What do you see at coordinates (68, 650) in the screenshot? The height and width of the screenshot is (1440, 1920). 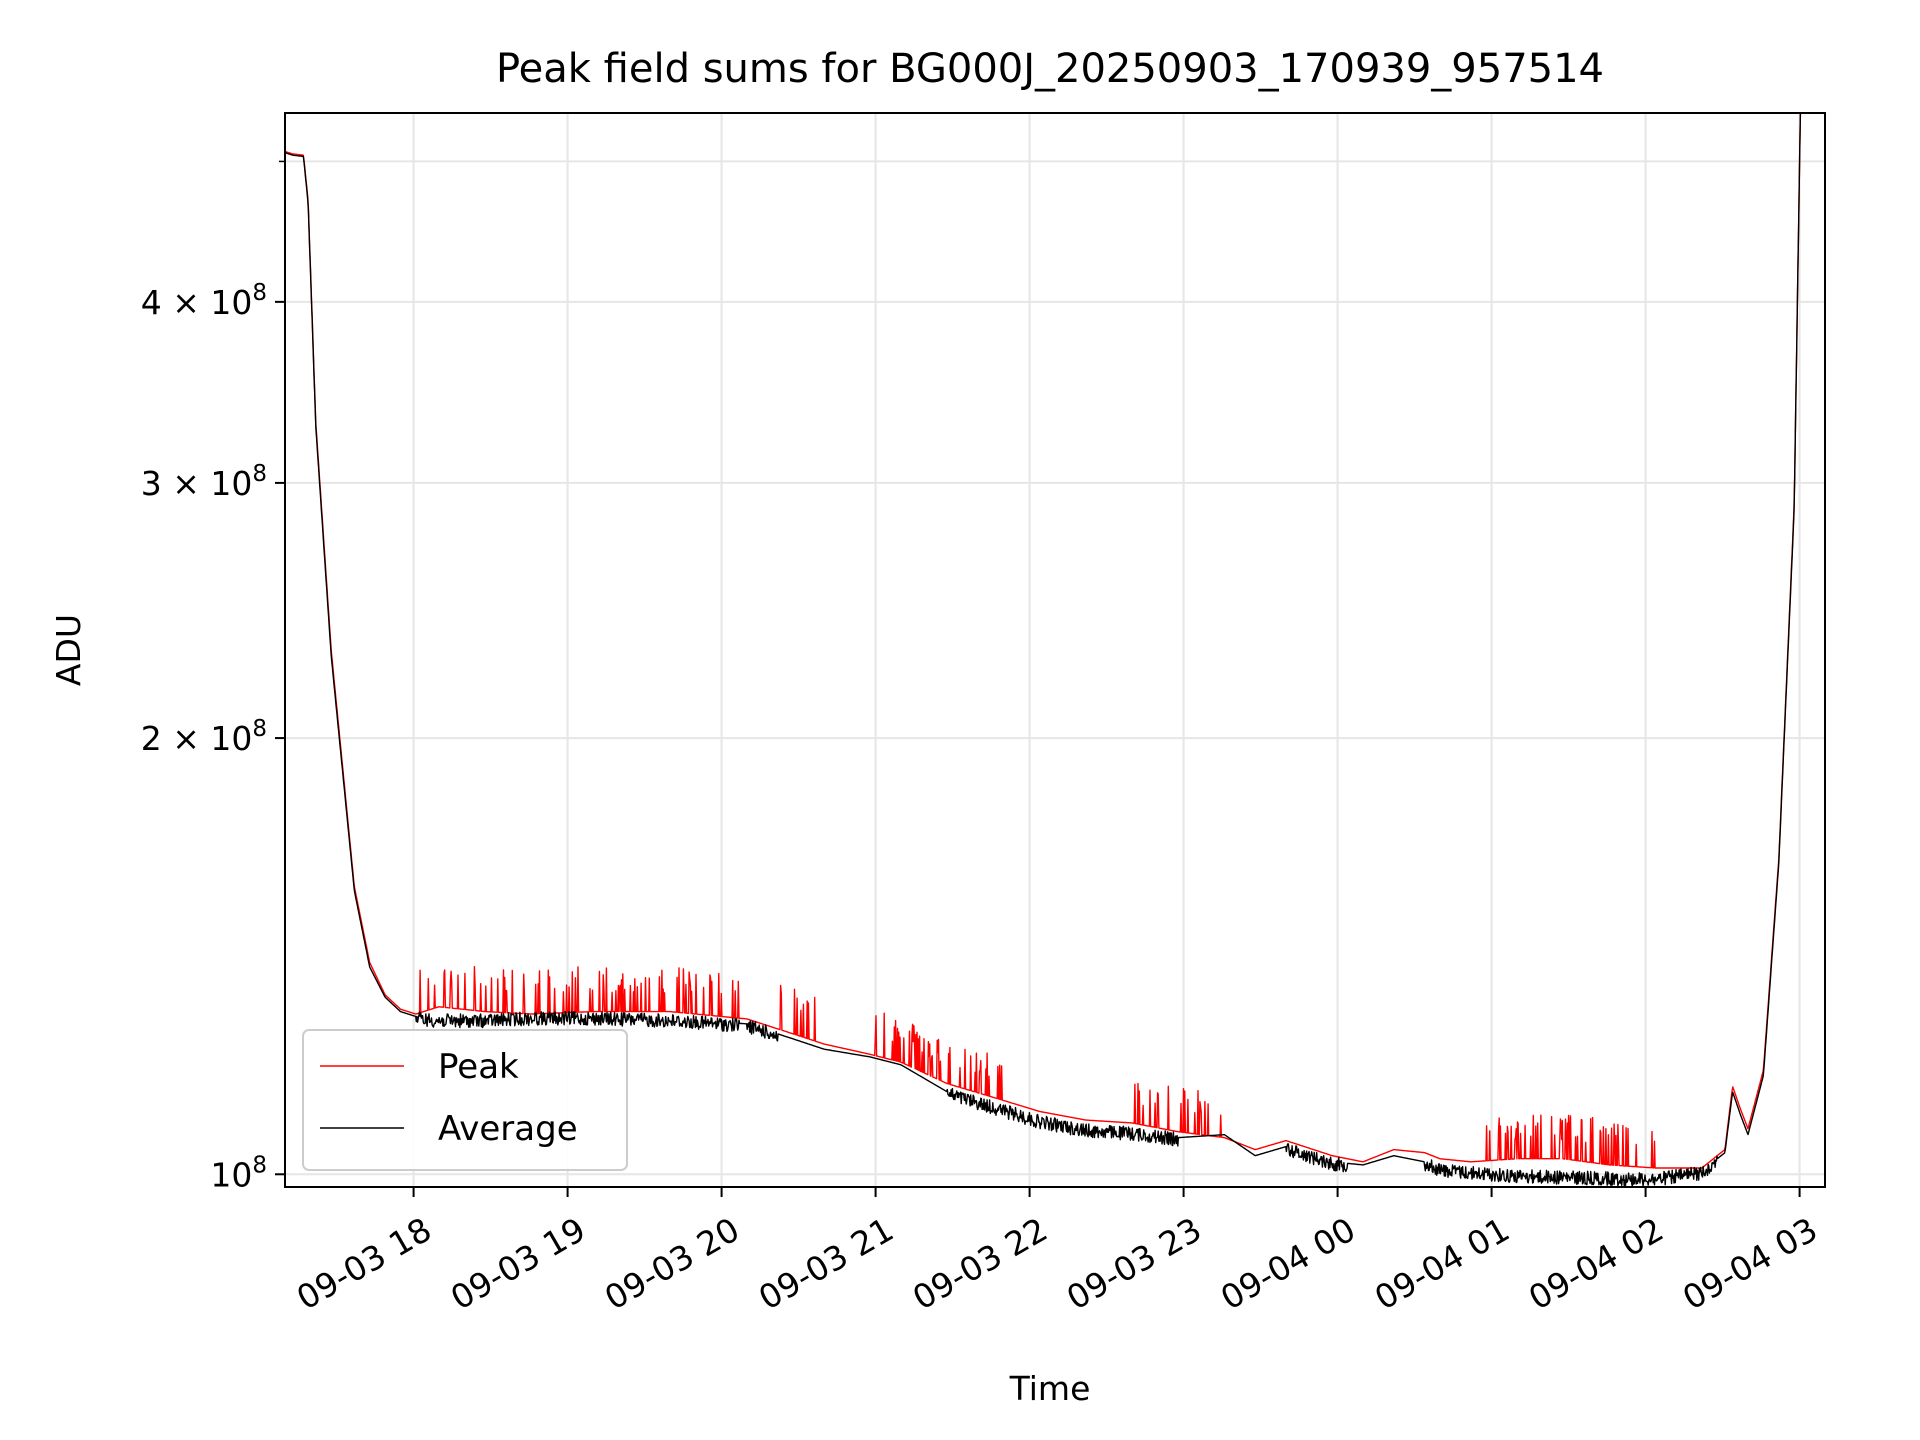 I see `y-axis-label: ADU` at bounding box center [68, 650].